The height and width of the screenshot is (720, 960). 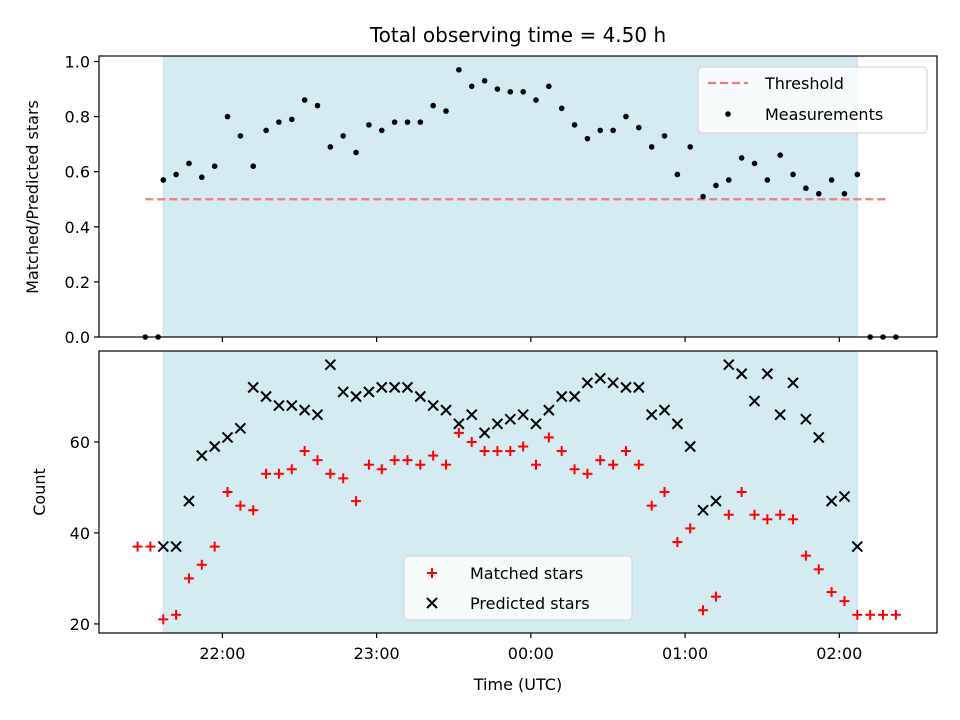 What do you see at coordinates (77, 337) in the screenshot?
I see `y-tick-label: 0.0` at bounding box center [77, 337].